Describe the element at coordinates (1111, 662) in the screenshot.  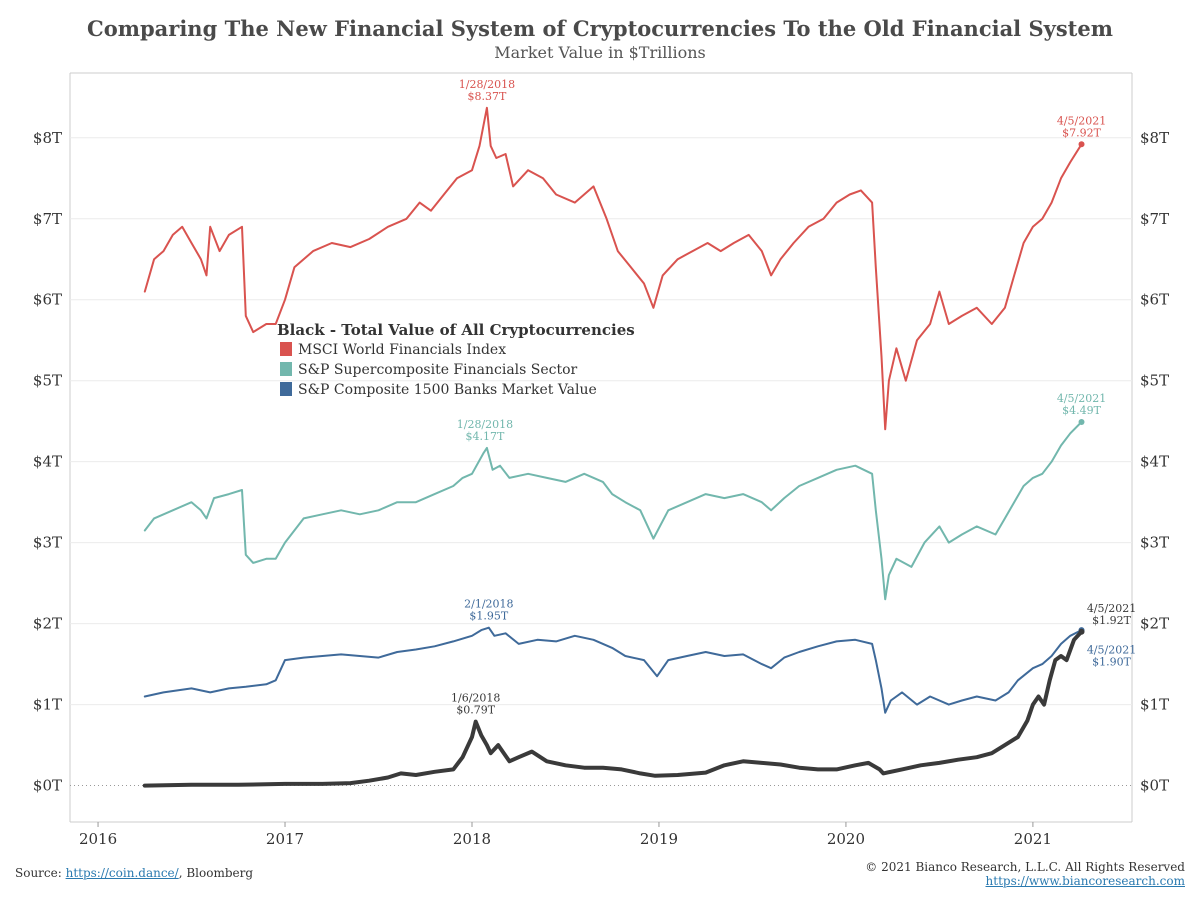
I see `annotation-value: $1.90T` at that location.